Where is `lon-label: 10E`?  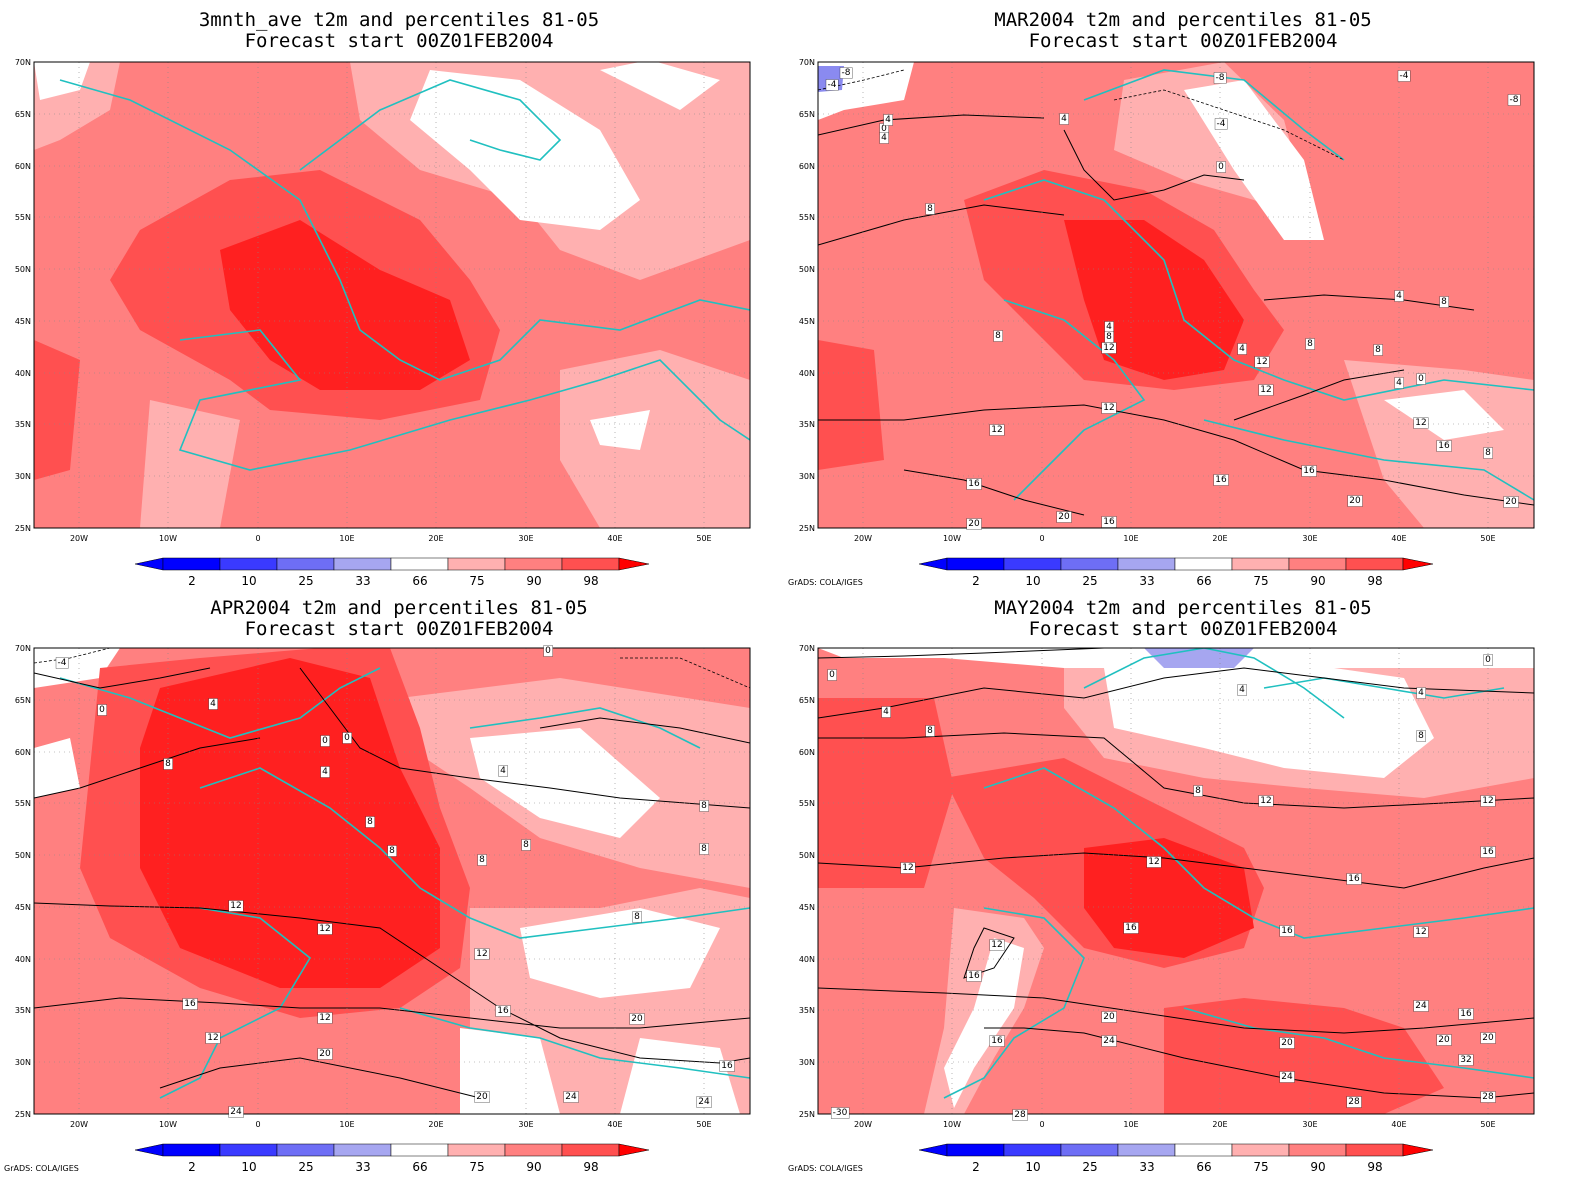 lon-label: 10E is located at coordinates (1130, 1124).